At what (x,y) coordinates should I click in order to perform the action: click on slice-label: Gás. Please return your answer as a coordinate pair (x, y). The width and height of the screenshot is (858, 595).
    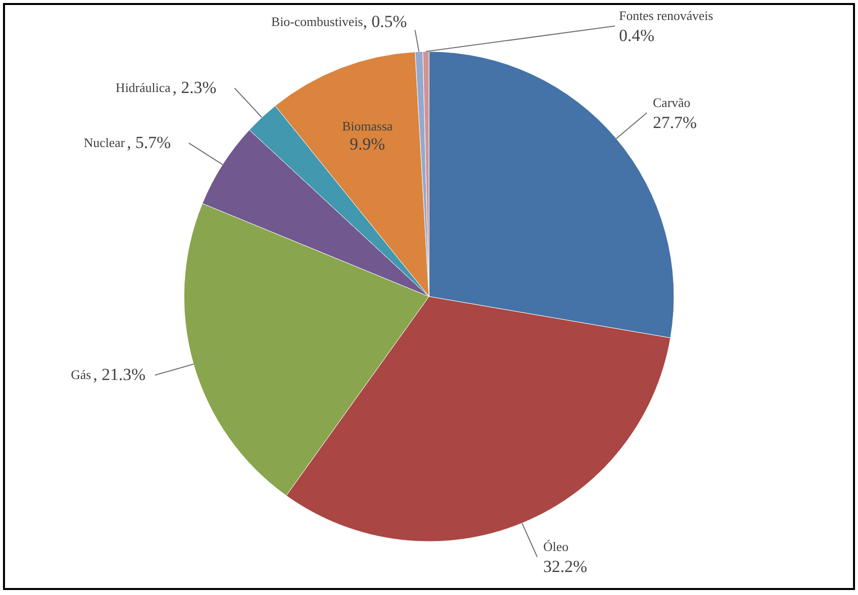
    Looking at the image, I should click on (81, 374).